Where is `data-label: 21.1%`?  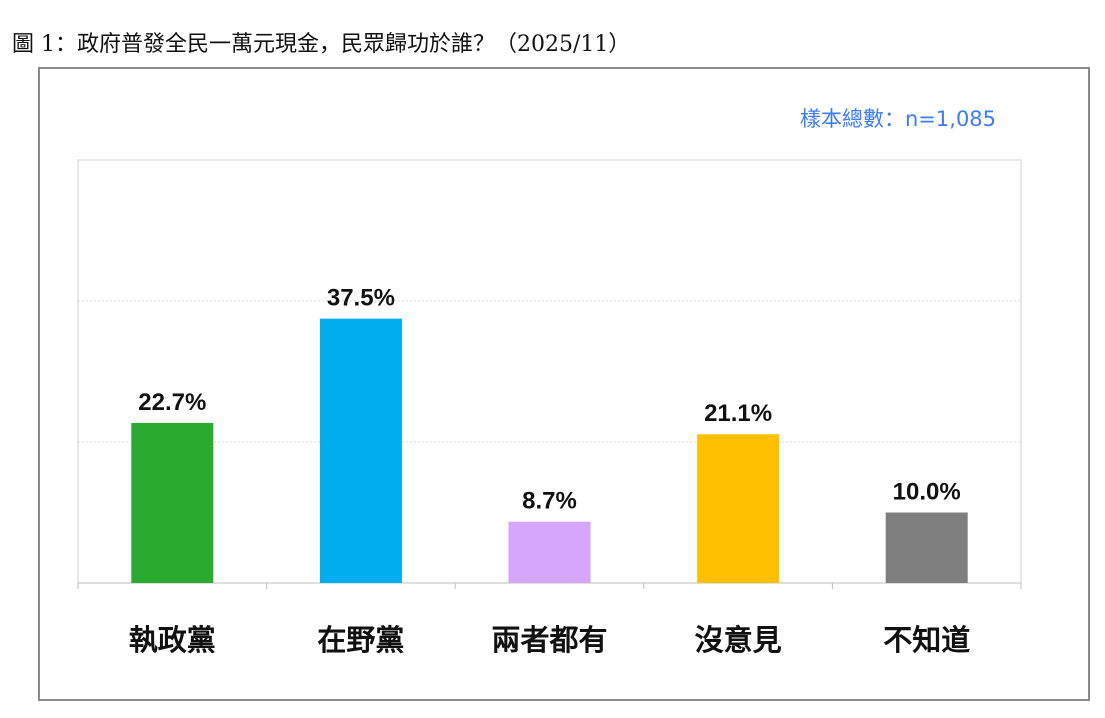
data-label: 21.1% is located at coordinates (738, 413).